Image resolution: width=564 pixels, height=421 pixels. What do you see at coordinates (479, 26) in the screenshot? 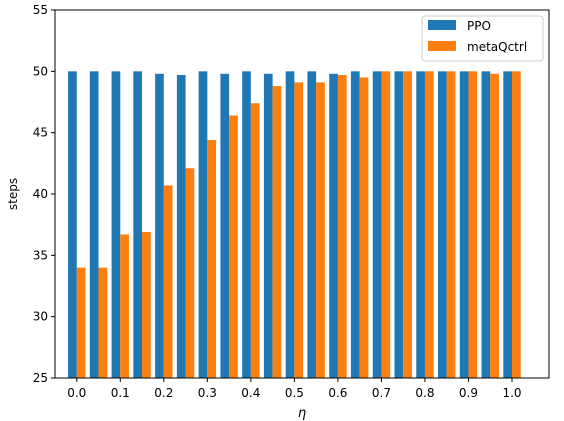
I see `legend-label: PPO` at bounding box center [479, 26].